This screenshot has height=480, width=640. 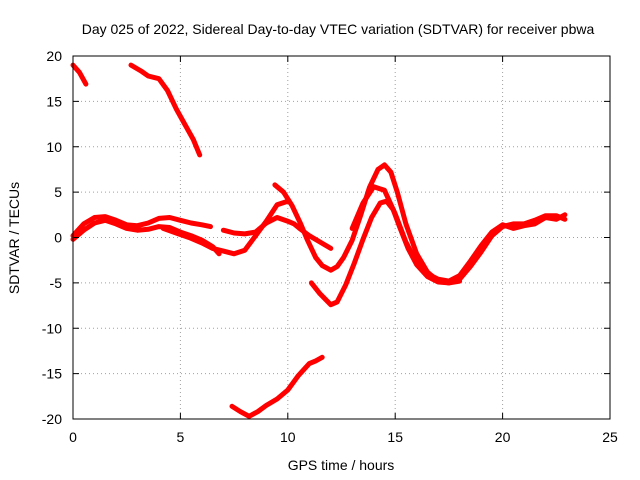 What do you see at coordinates (52, 374) in the screenshot?
I see `y-tick-label: -15` at bounding box center [52, 374].